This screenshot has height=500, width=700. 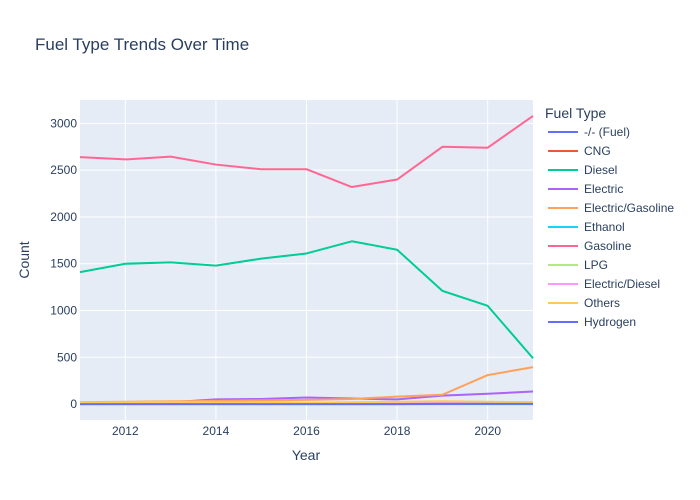 I want to click on x-tick-labels: 2012 2014 2016 2018 2020, so click(x=306, y=431).